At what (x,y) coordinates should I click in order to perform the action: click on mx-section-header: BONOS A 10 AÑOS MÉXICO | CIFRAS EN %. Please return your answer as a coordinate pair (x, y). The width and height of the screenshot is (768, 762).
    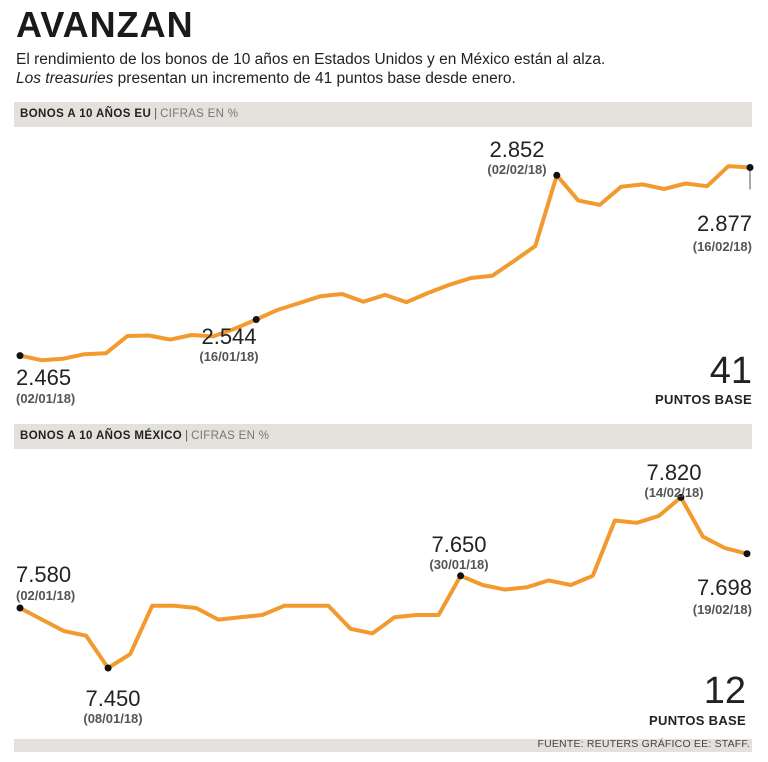
    Looking at the image, I should click on (383, 436).